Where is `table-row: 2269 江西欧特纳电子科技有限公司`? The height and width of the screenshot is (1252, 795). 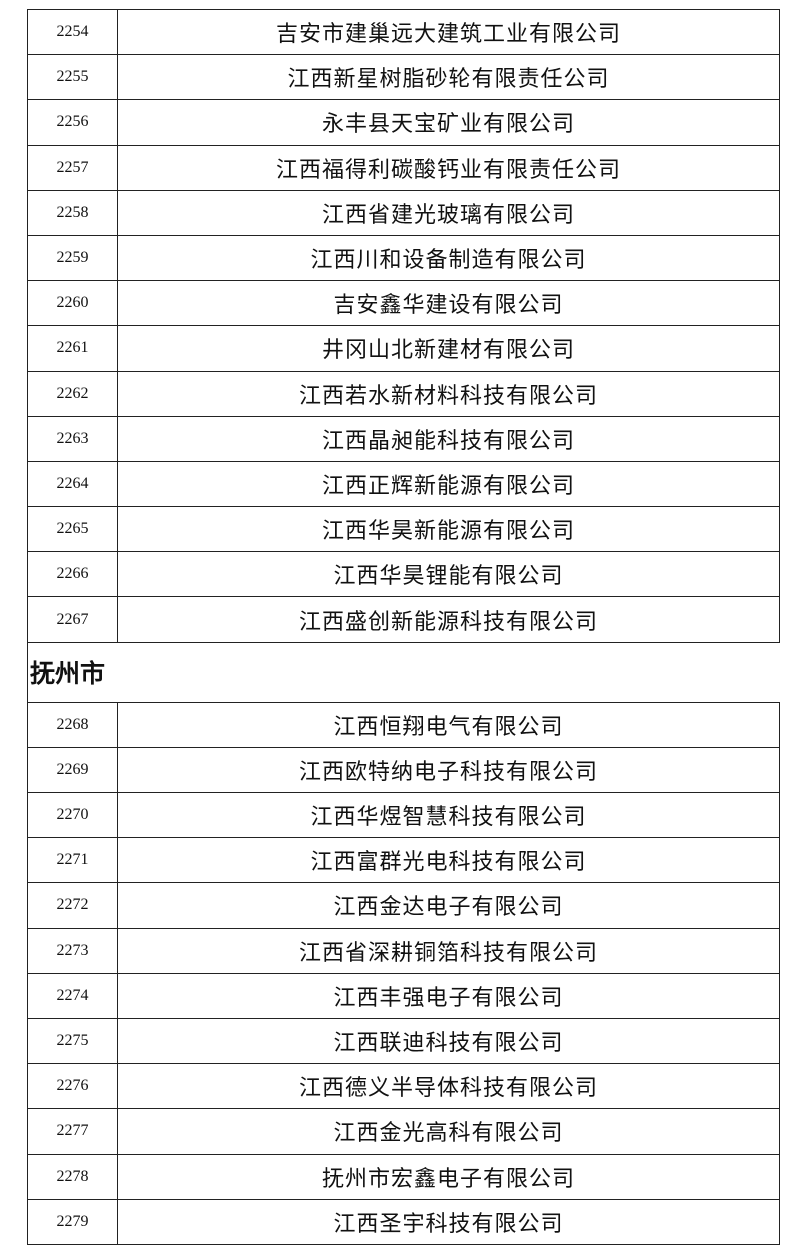 table-row: 2269 江西欧特纳电子科技有限公司 is located at coordinates (403, 770).